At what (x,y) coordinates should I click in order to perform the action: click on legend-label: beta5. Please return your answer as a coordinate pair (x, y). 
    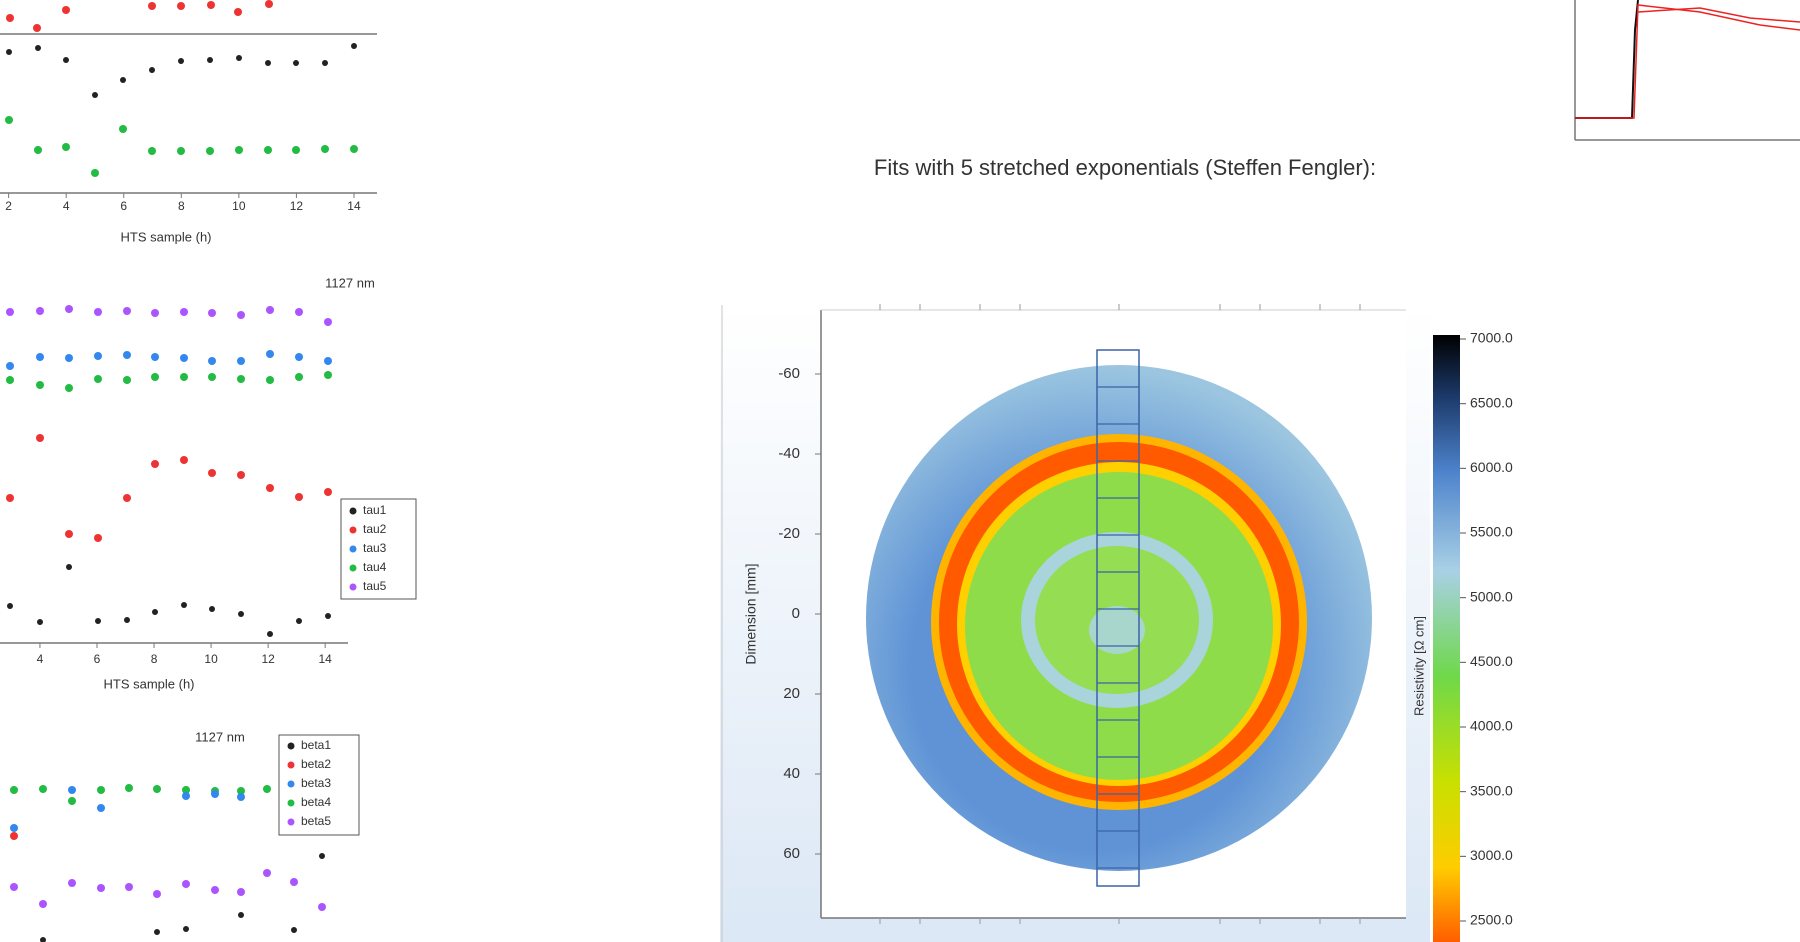
    Looking at the image, I should click on (316, 821).